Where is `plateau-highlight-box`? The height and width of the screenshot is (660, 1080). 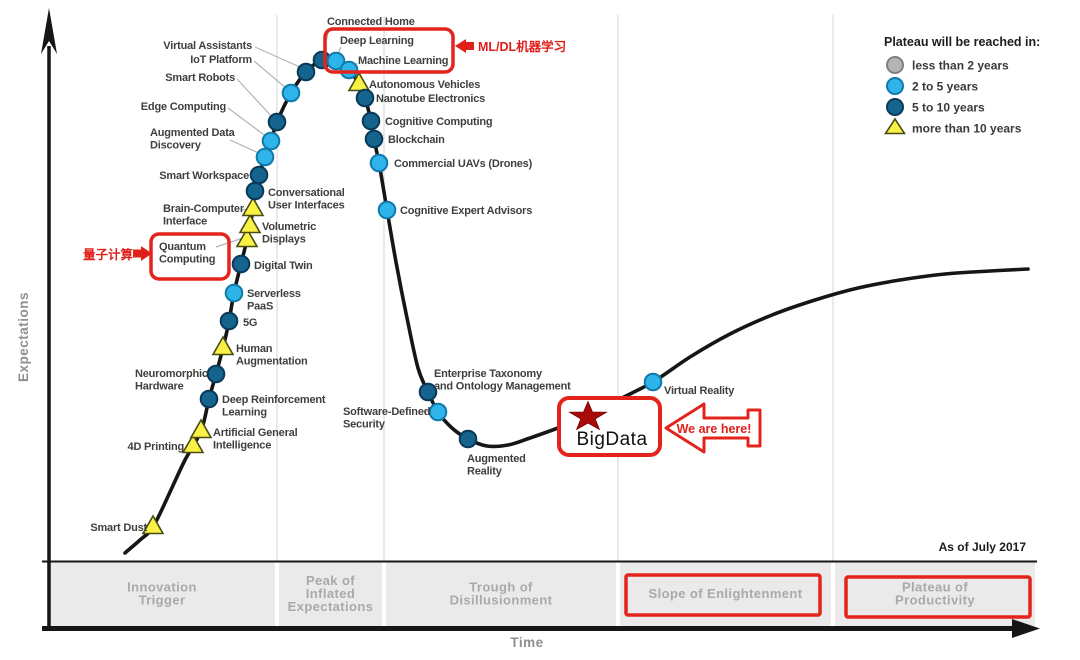 plateau-highlight-box is located at coordinates (938, 597).